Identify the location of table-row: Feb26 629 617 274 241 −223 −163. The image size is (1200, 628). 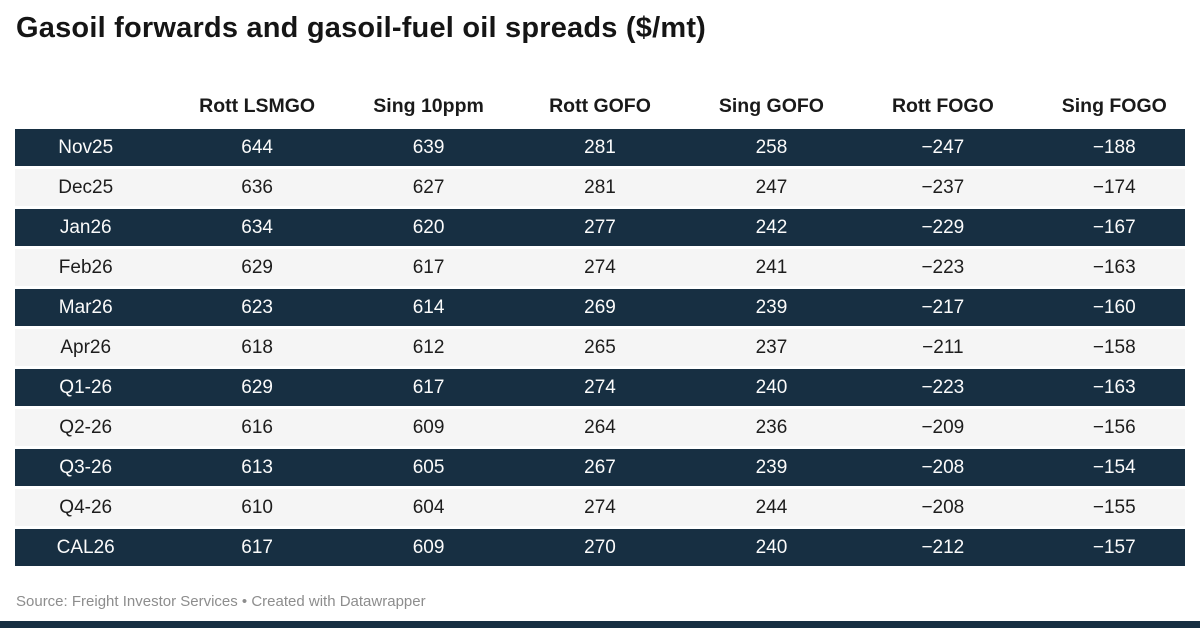
(600, 267).